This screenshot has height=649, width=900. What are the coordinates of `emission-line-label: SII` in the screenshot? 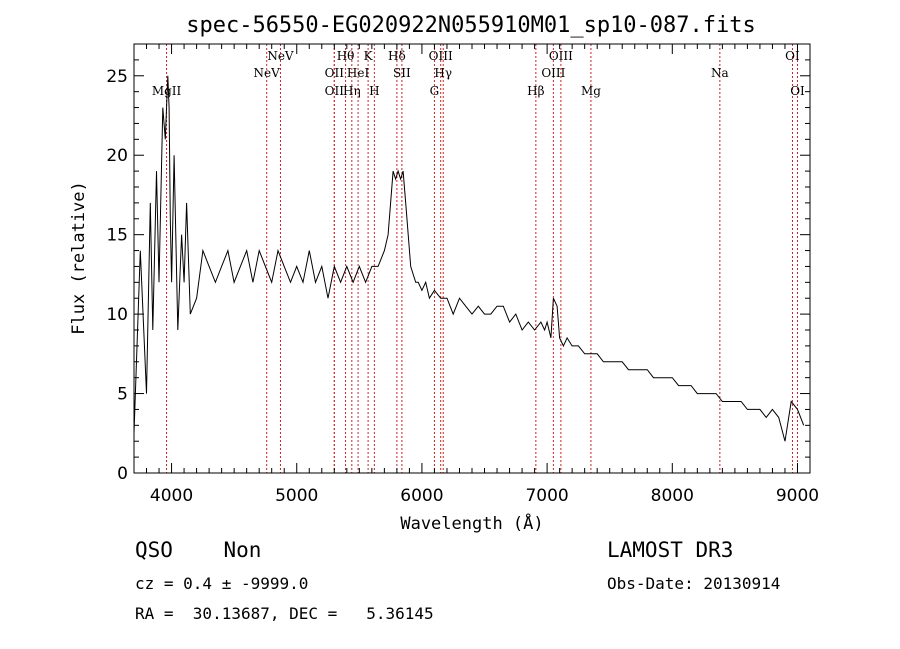 It's located at (402, 73).